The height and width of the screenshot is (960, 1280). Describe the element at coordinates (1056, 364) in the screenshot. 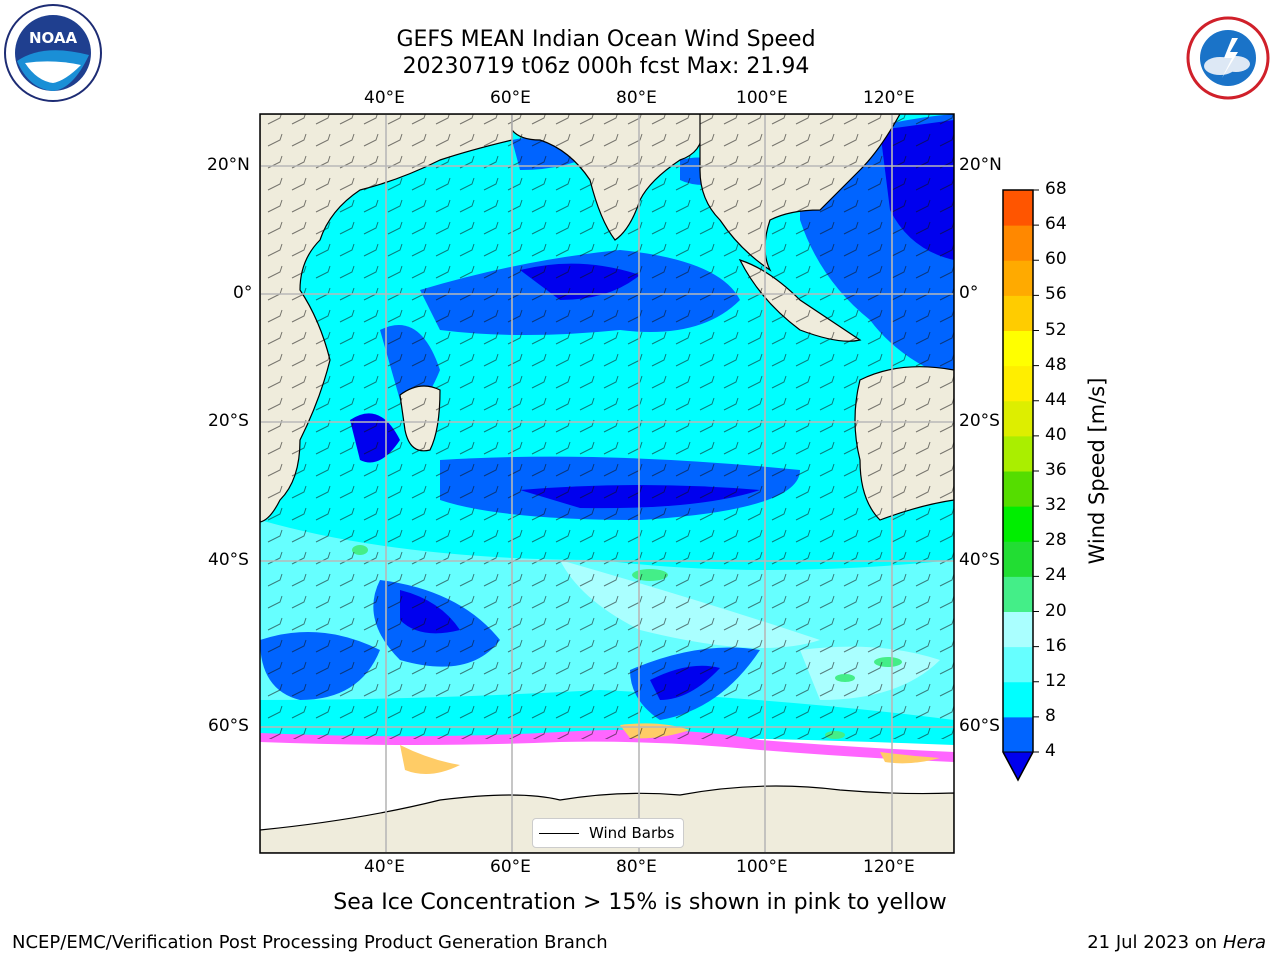

I see `colorbar-tick-label: 48` at that location.